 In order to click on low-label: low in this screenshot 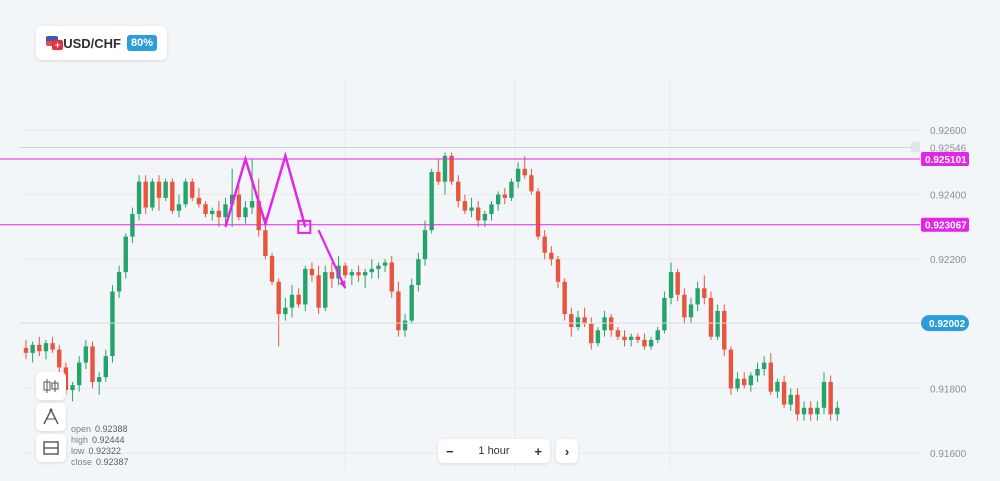, I will do `click(78, 451)`.